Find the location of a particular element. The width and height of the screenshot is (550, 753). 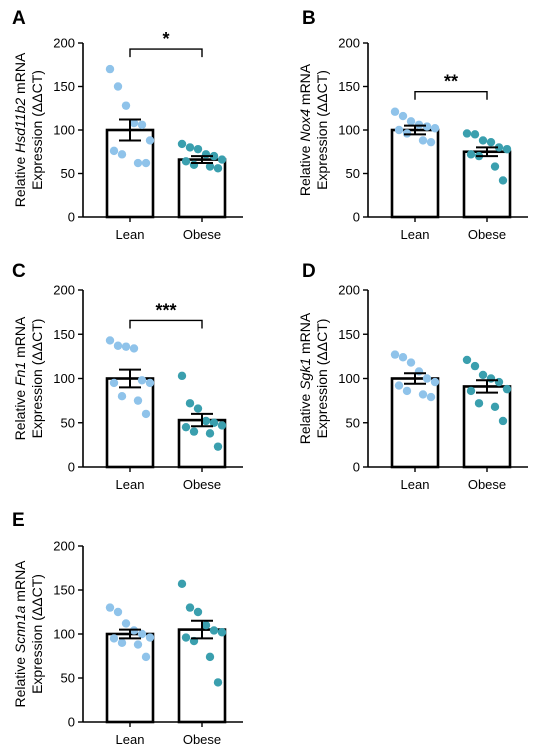

panel-letter: D is located at coordinates (309, 271).